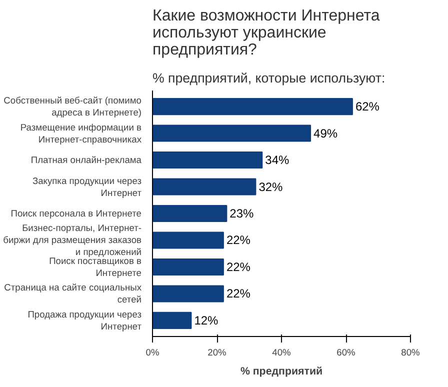  I want to click on y-tick-label: Размещение информации в Интернет-справочниках, so click(81, 133).